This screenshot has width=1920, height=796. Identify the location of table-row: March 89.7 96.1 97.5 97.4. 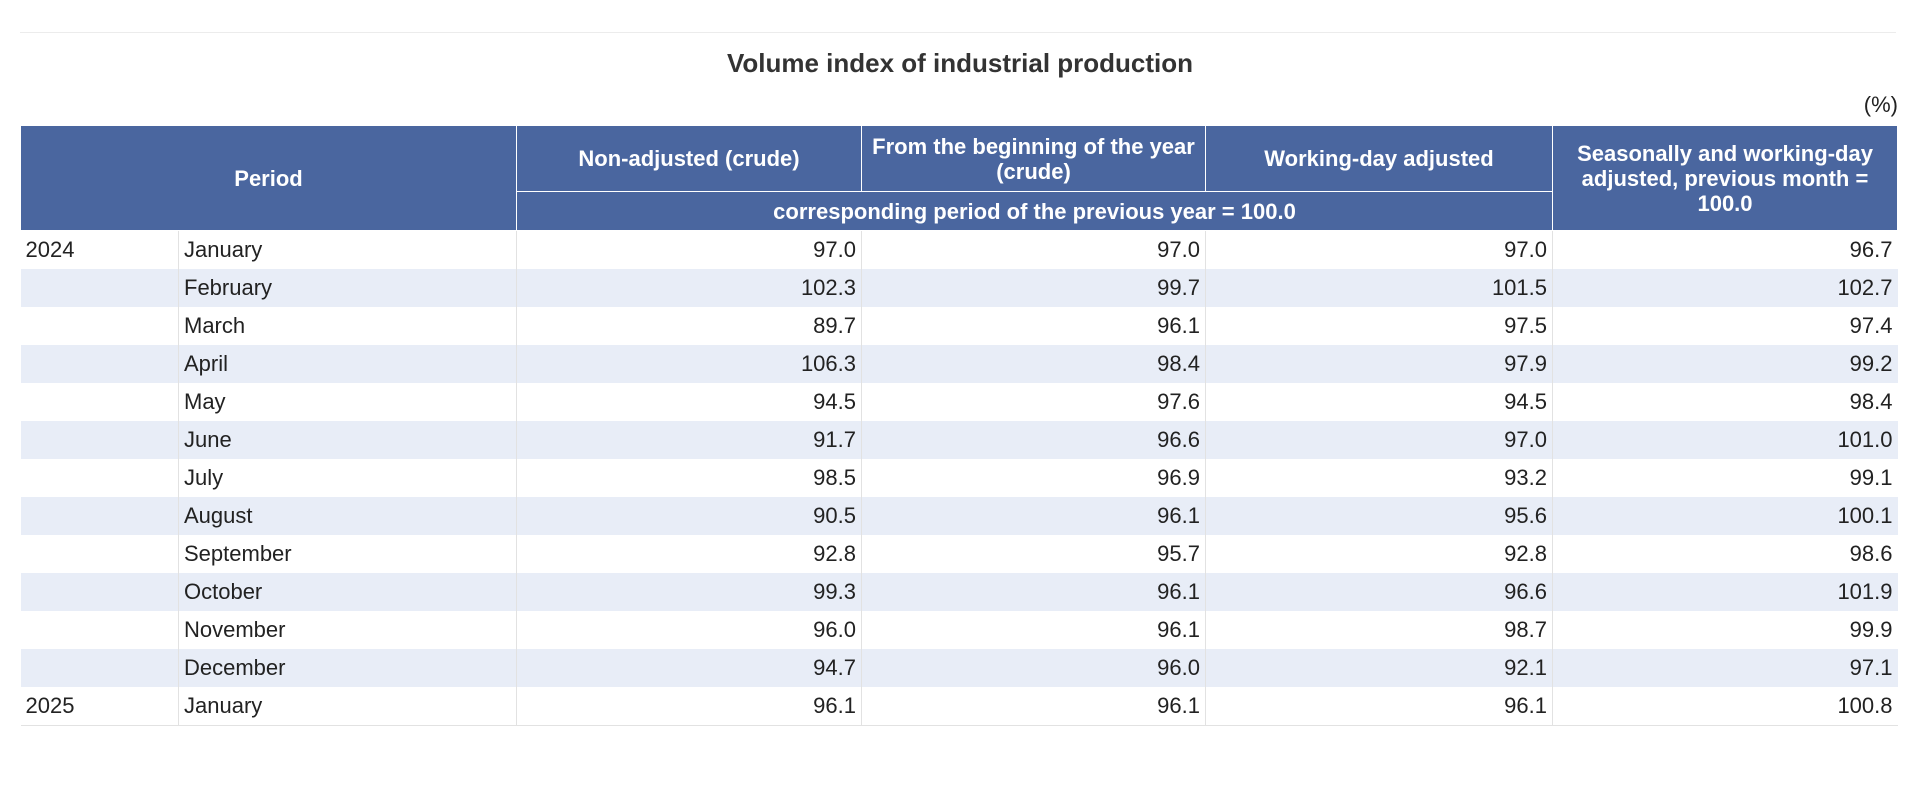
(959, 326).